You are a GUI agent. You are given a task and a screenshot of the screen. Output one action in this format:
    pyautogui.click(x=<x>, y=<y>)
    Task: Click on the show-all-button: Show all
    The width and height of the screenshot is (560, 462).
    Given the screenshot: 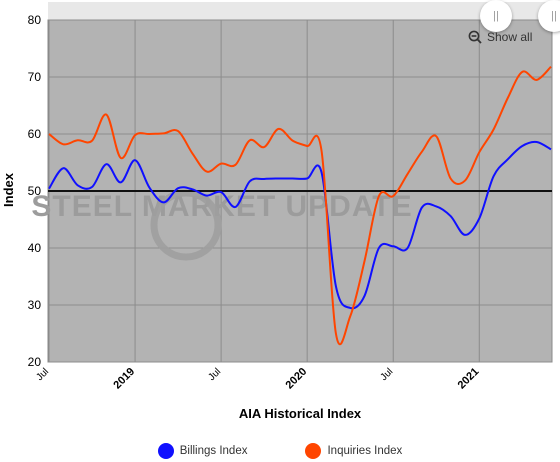 What is the action you would take?
    pyautogui.click(x=500, y=37)
    